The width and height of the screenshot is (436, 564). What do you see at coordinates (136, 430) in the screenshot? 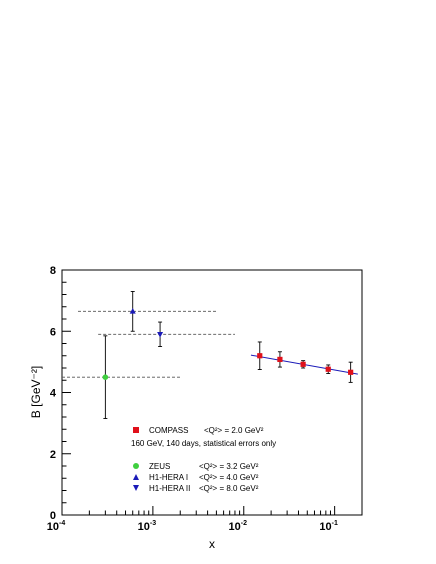
I see `compass-marker-icon` at bounding box center [136, 430].